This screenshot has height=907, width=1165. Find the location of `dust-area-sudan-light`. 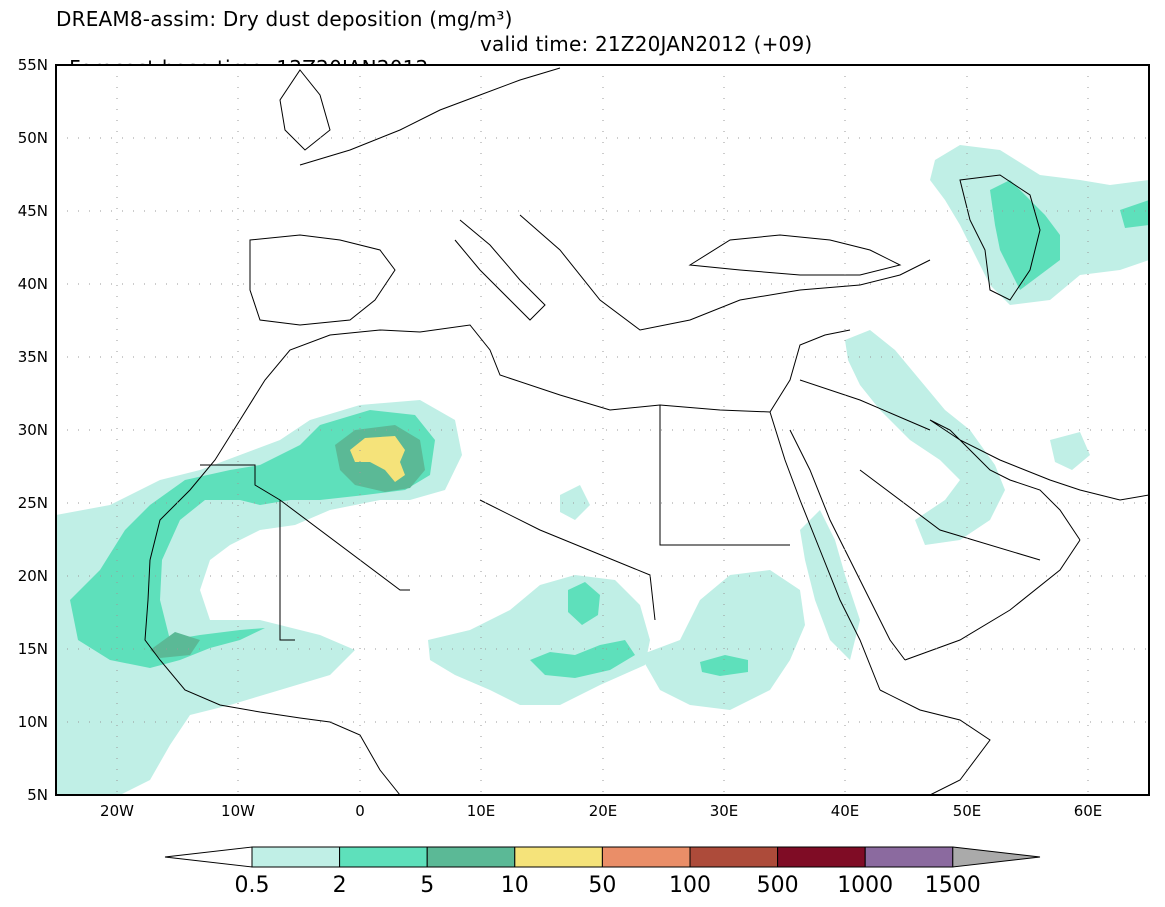

dust-area-sudan-light is located at coordinates (722, 640).